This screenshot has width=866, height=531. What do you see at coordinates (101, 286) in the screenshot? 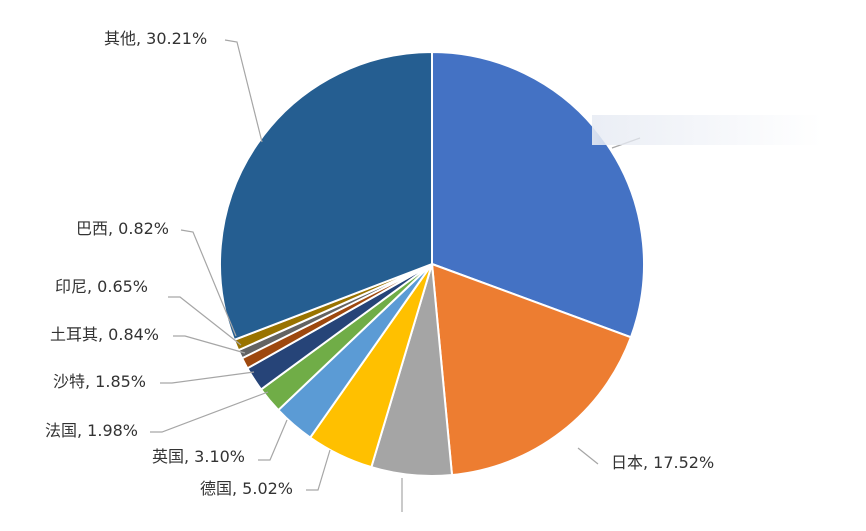
I see `data-label-印尼: 印尼, 0.65%` at bounding box center [101, 286].